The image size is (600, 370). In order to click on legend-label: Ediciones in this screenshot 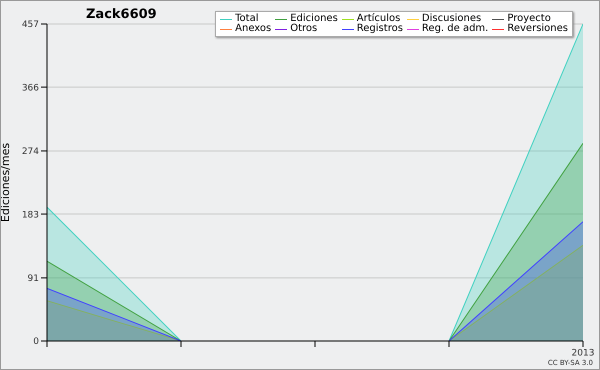, I will do `click(313, 18)`.